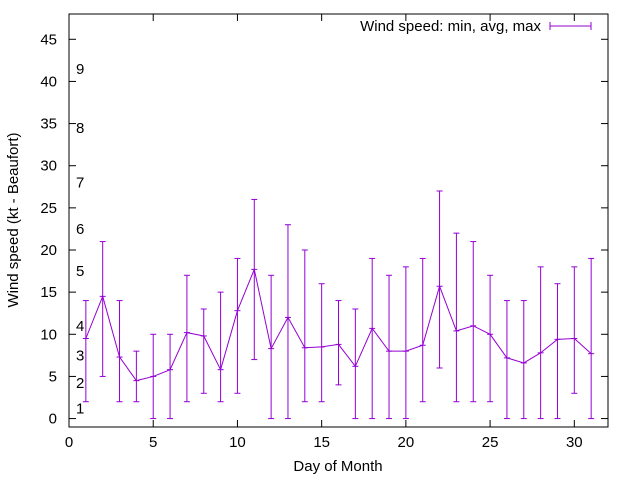  I want to click on y-tick-label: 45, so click(48, 39).